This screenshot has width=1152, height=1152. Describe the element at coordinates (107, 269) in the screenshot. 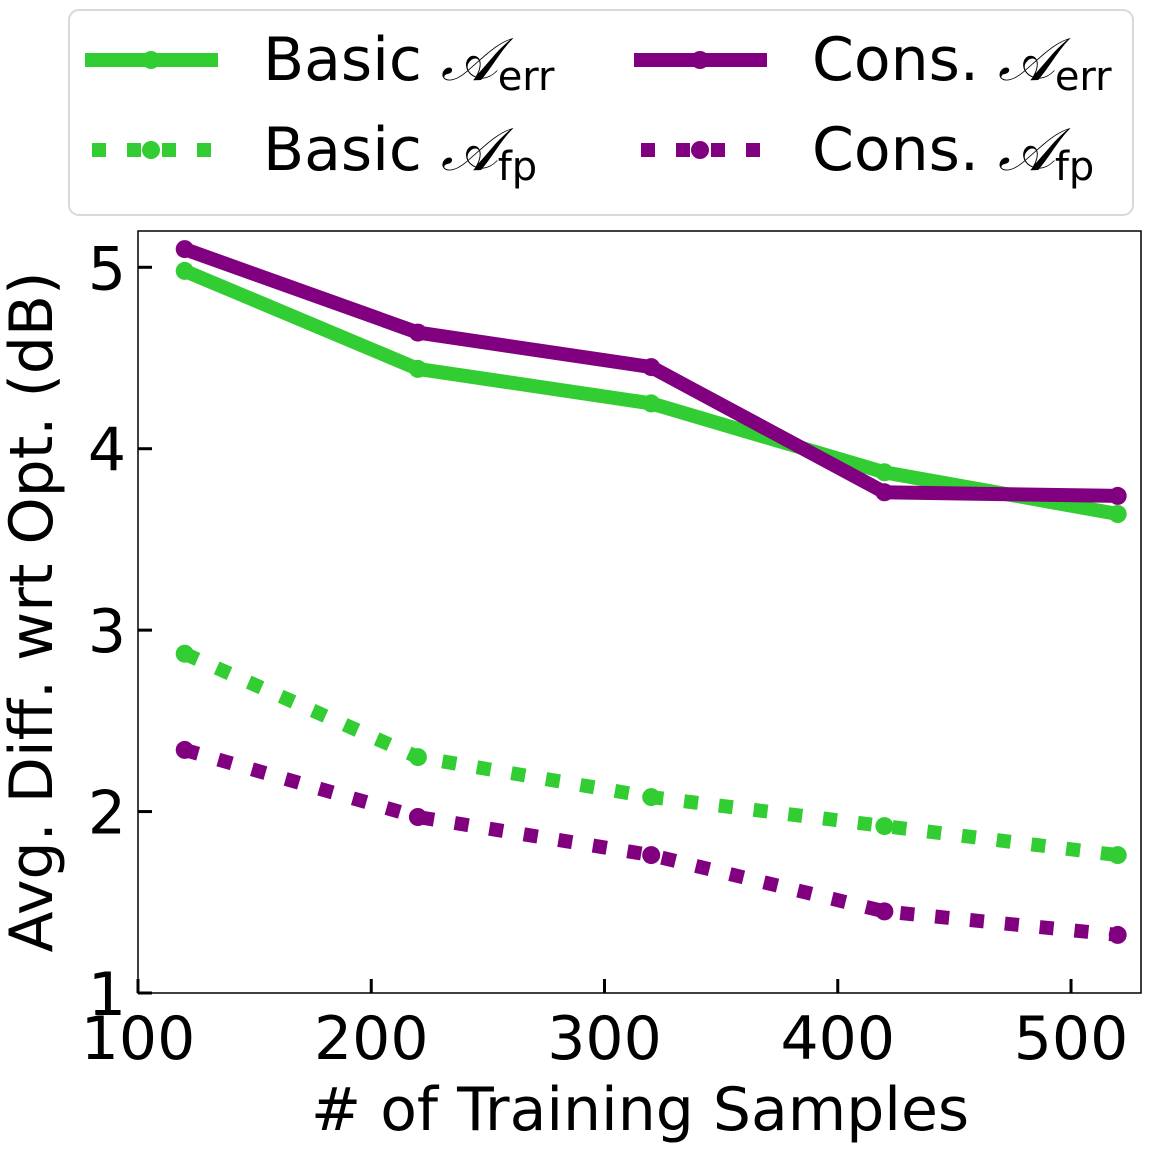

I see `y-tick-label: 5` at that location.